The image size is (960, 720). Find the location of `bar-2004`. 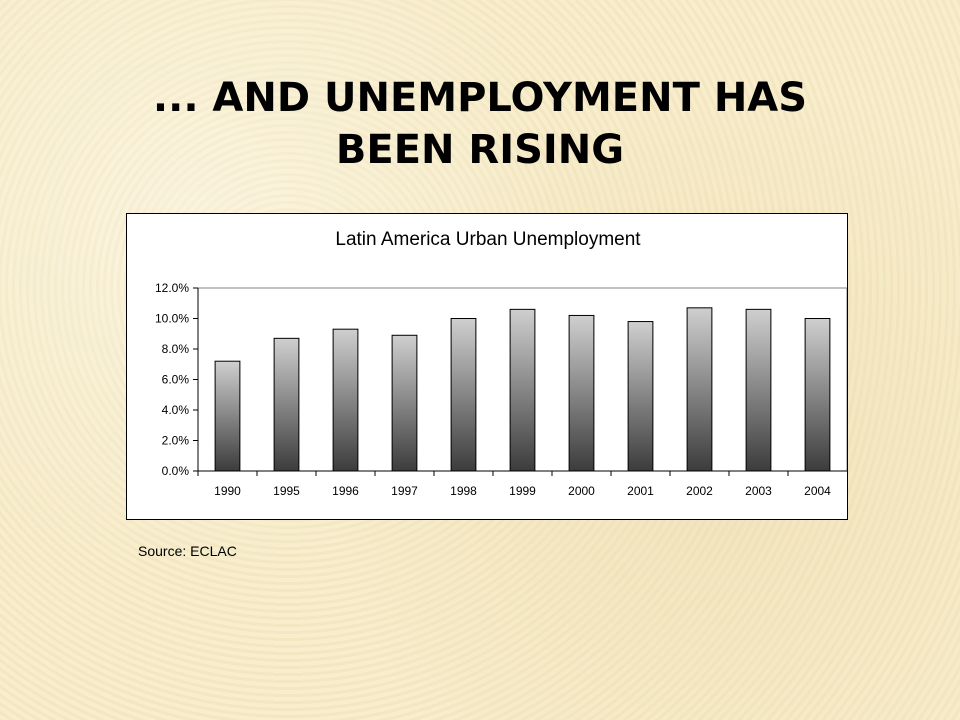

bar-2004 is located at coordinates (817, 395).